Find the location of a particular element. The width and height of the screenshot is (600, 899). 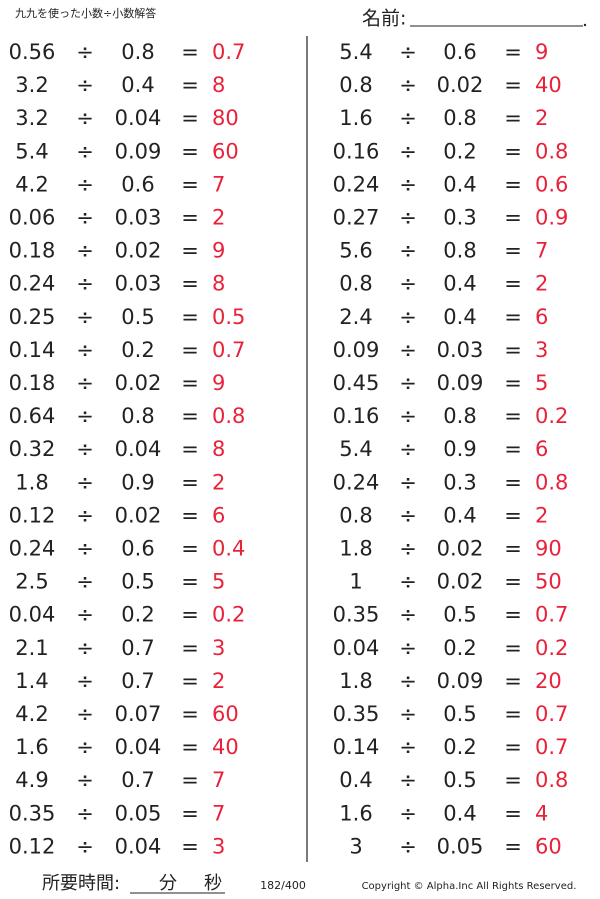

answer: 50 is located at coordinates (548, 582).